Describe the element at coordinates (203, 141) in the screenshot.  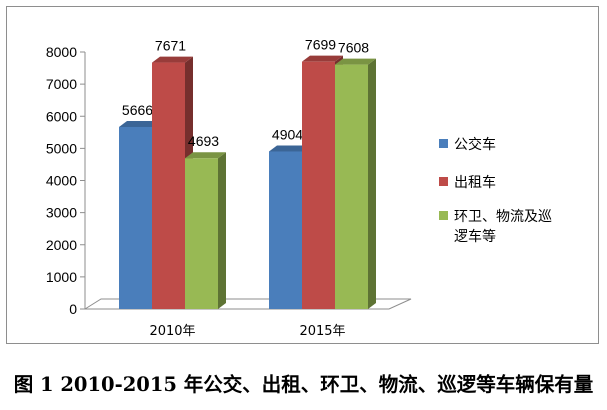
I see `data-label: 4693` at that location.